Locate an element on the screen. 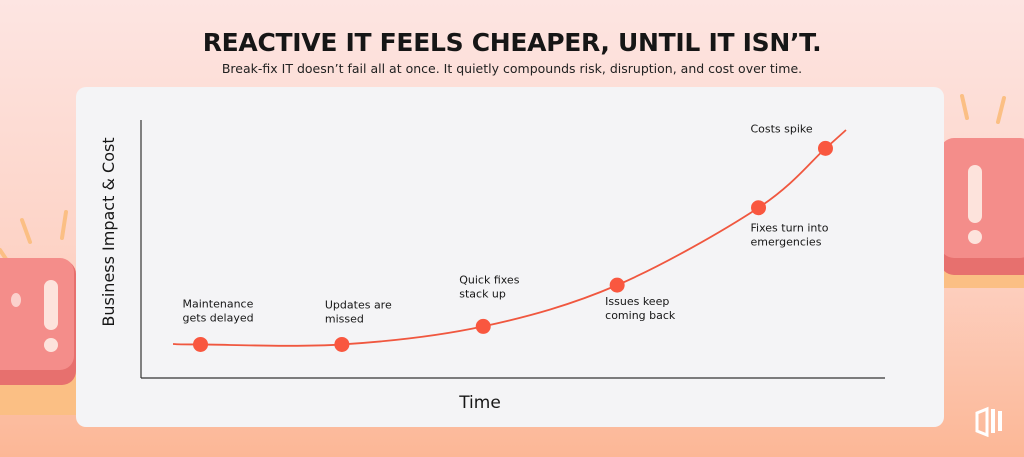 This screenshot has width=1024, height=457. data-label: Issues keep coming back is located at coordinates (640, 308).